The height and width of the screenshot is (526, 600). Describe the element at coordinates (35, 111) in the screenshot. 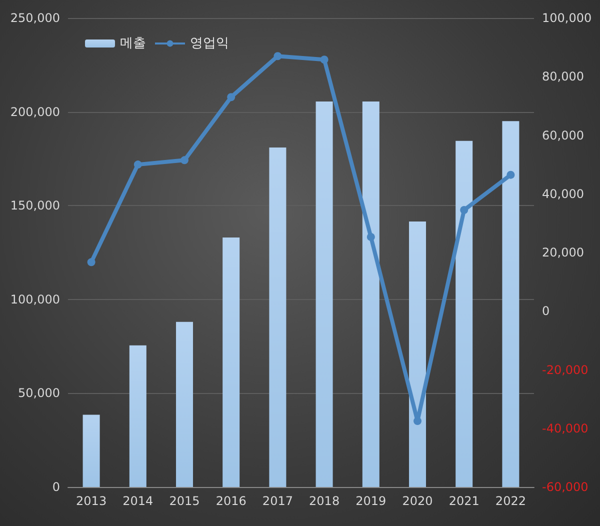

I see `y-tick-label: 200,000` at that location.